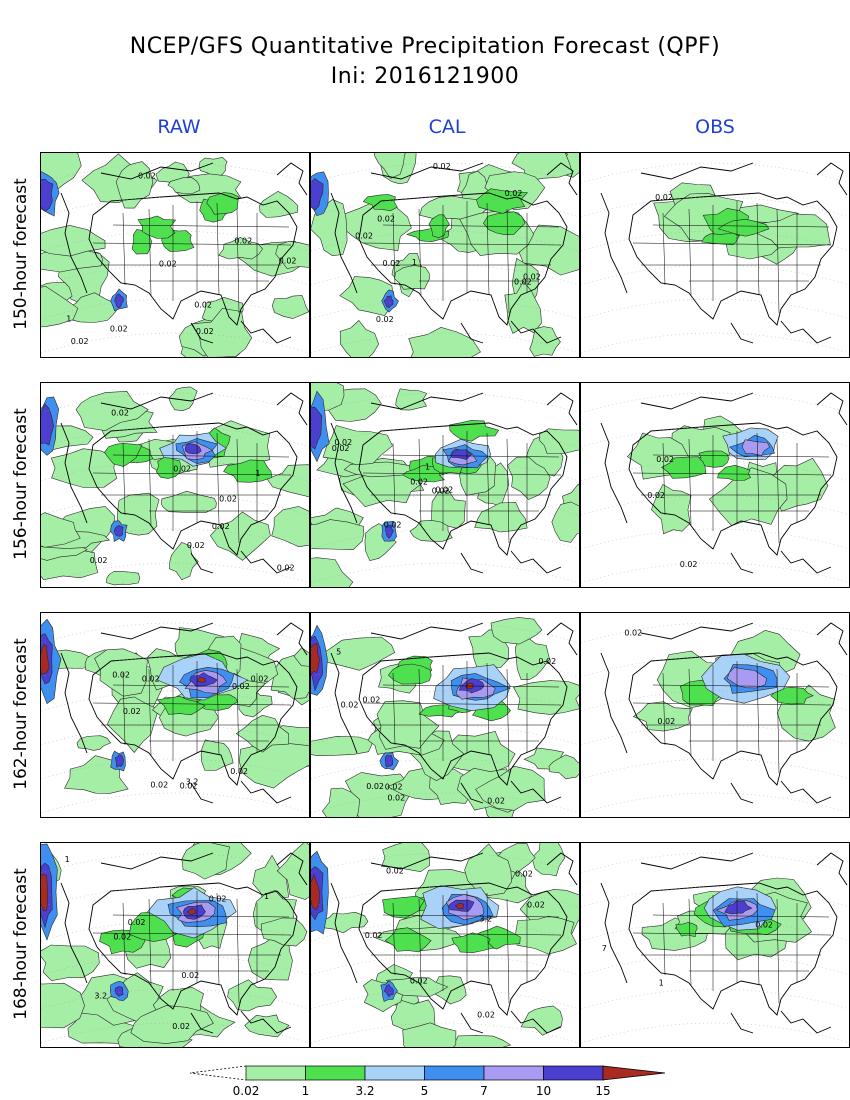  I want to click on map-panel-raw-row-3: 0.02 0.02 0.02 3.2 0.02 0.02 0.02 0.02 0.02, so click(175, 715).